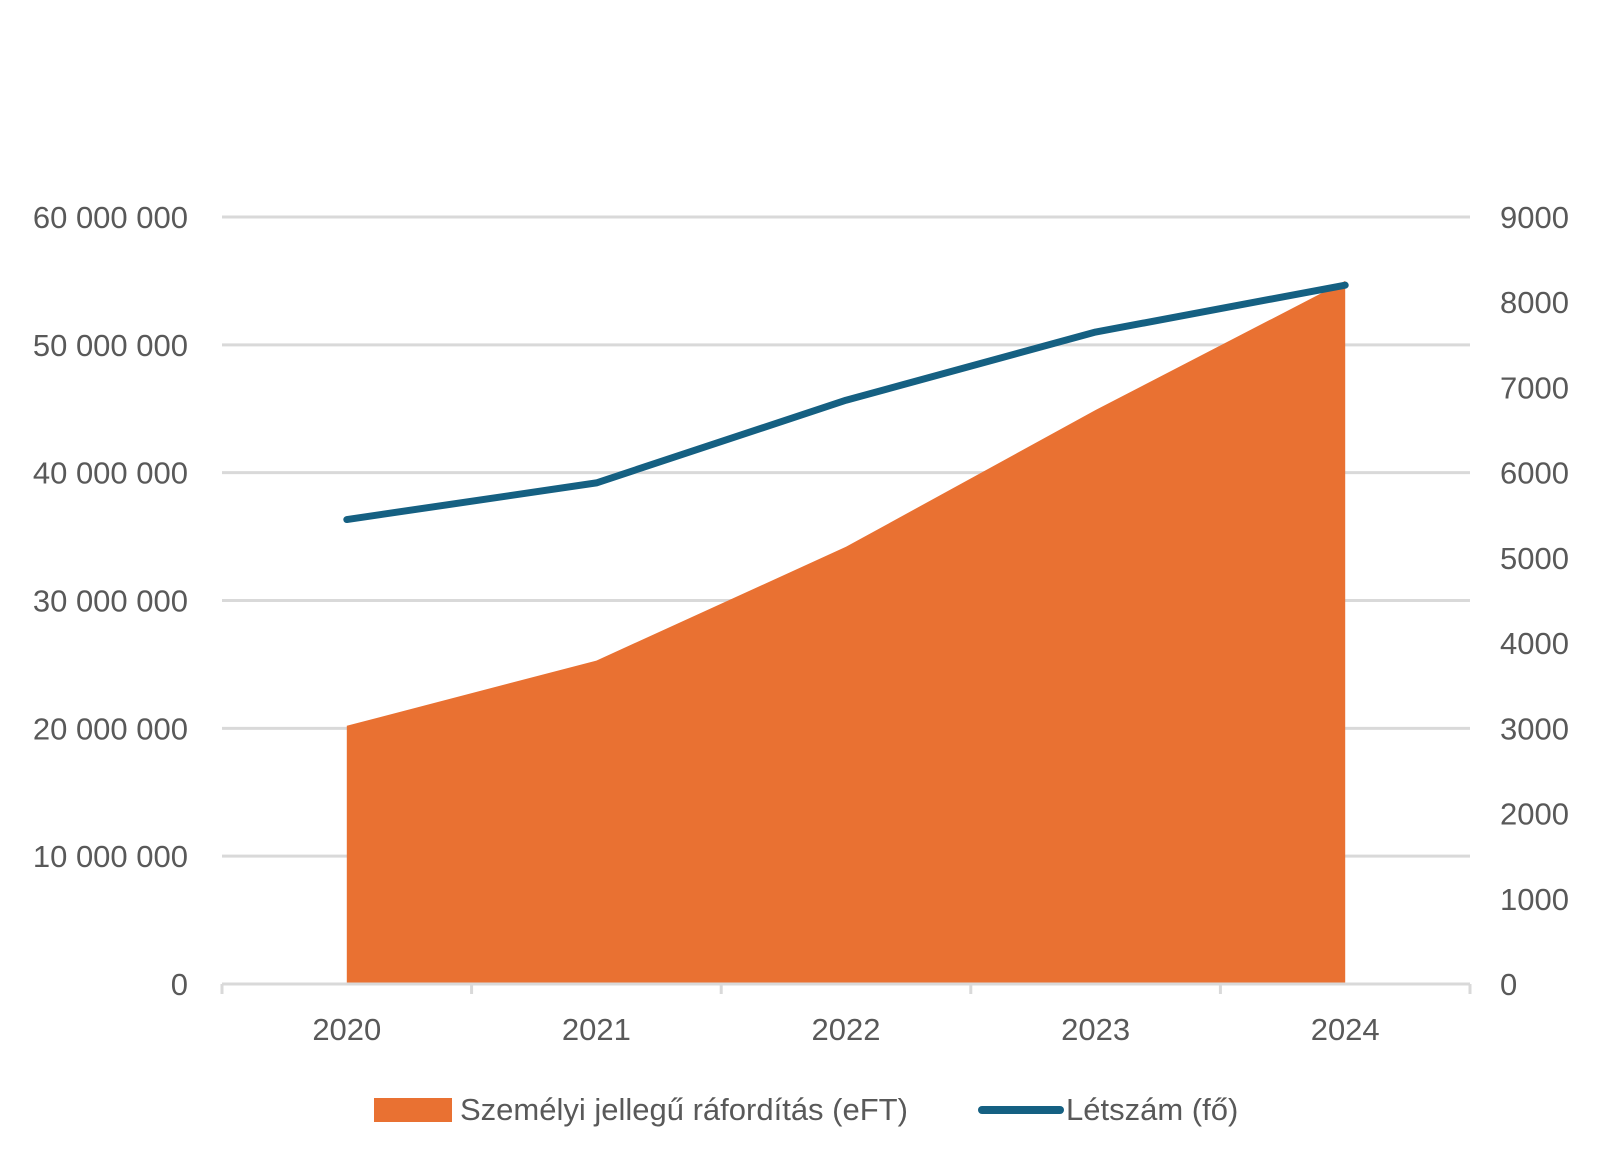 Image resolution: width=1600 pixels, height=1174 pixels. Describe the element at coordinates (1345, 1029) in the screenshot. I see `x-category-label: 2024` at that location.